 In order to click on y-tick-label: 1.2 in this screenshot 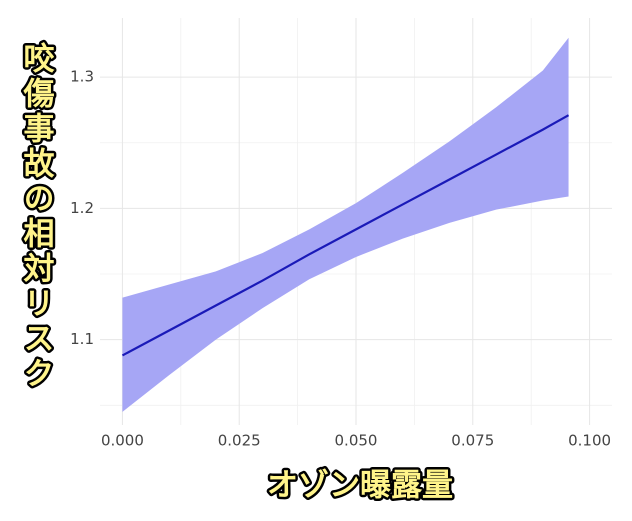, I will do `click(82, 208)`.